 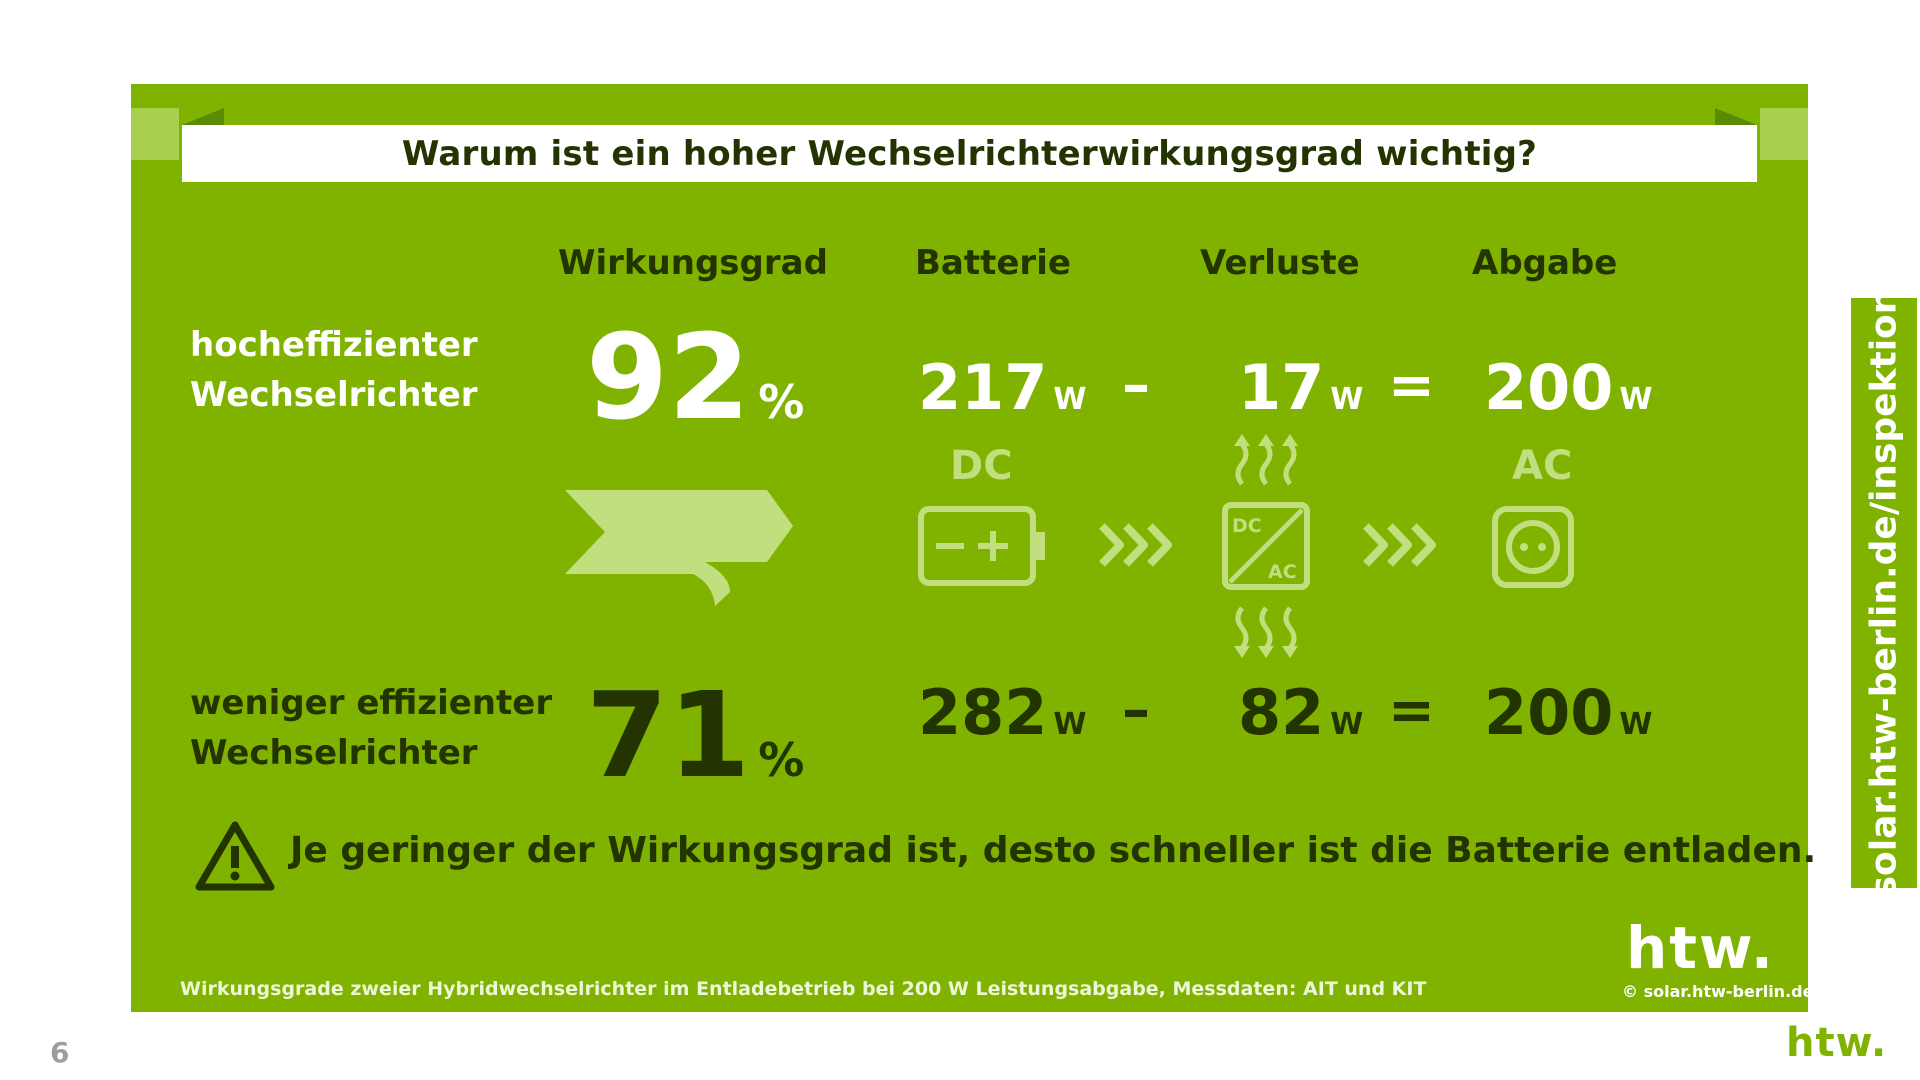 I want to click on row2-output-value: 200, so click(x=1549, y=712).